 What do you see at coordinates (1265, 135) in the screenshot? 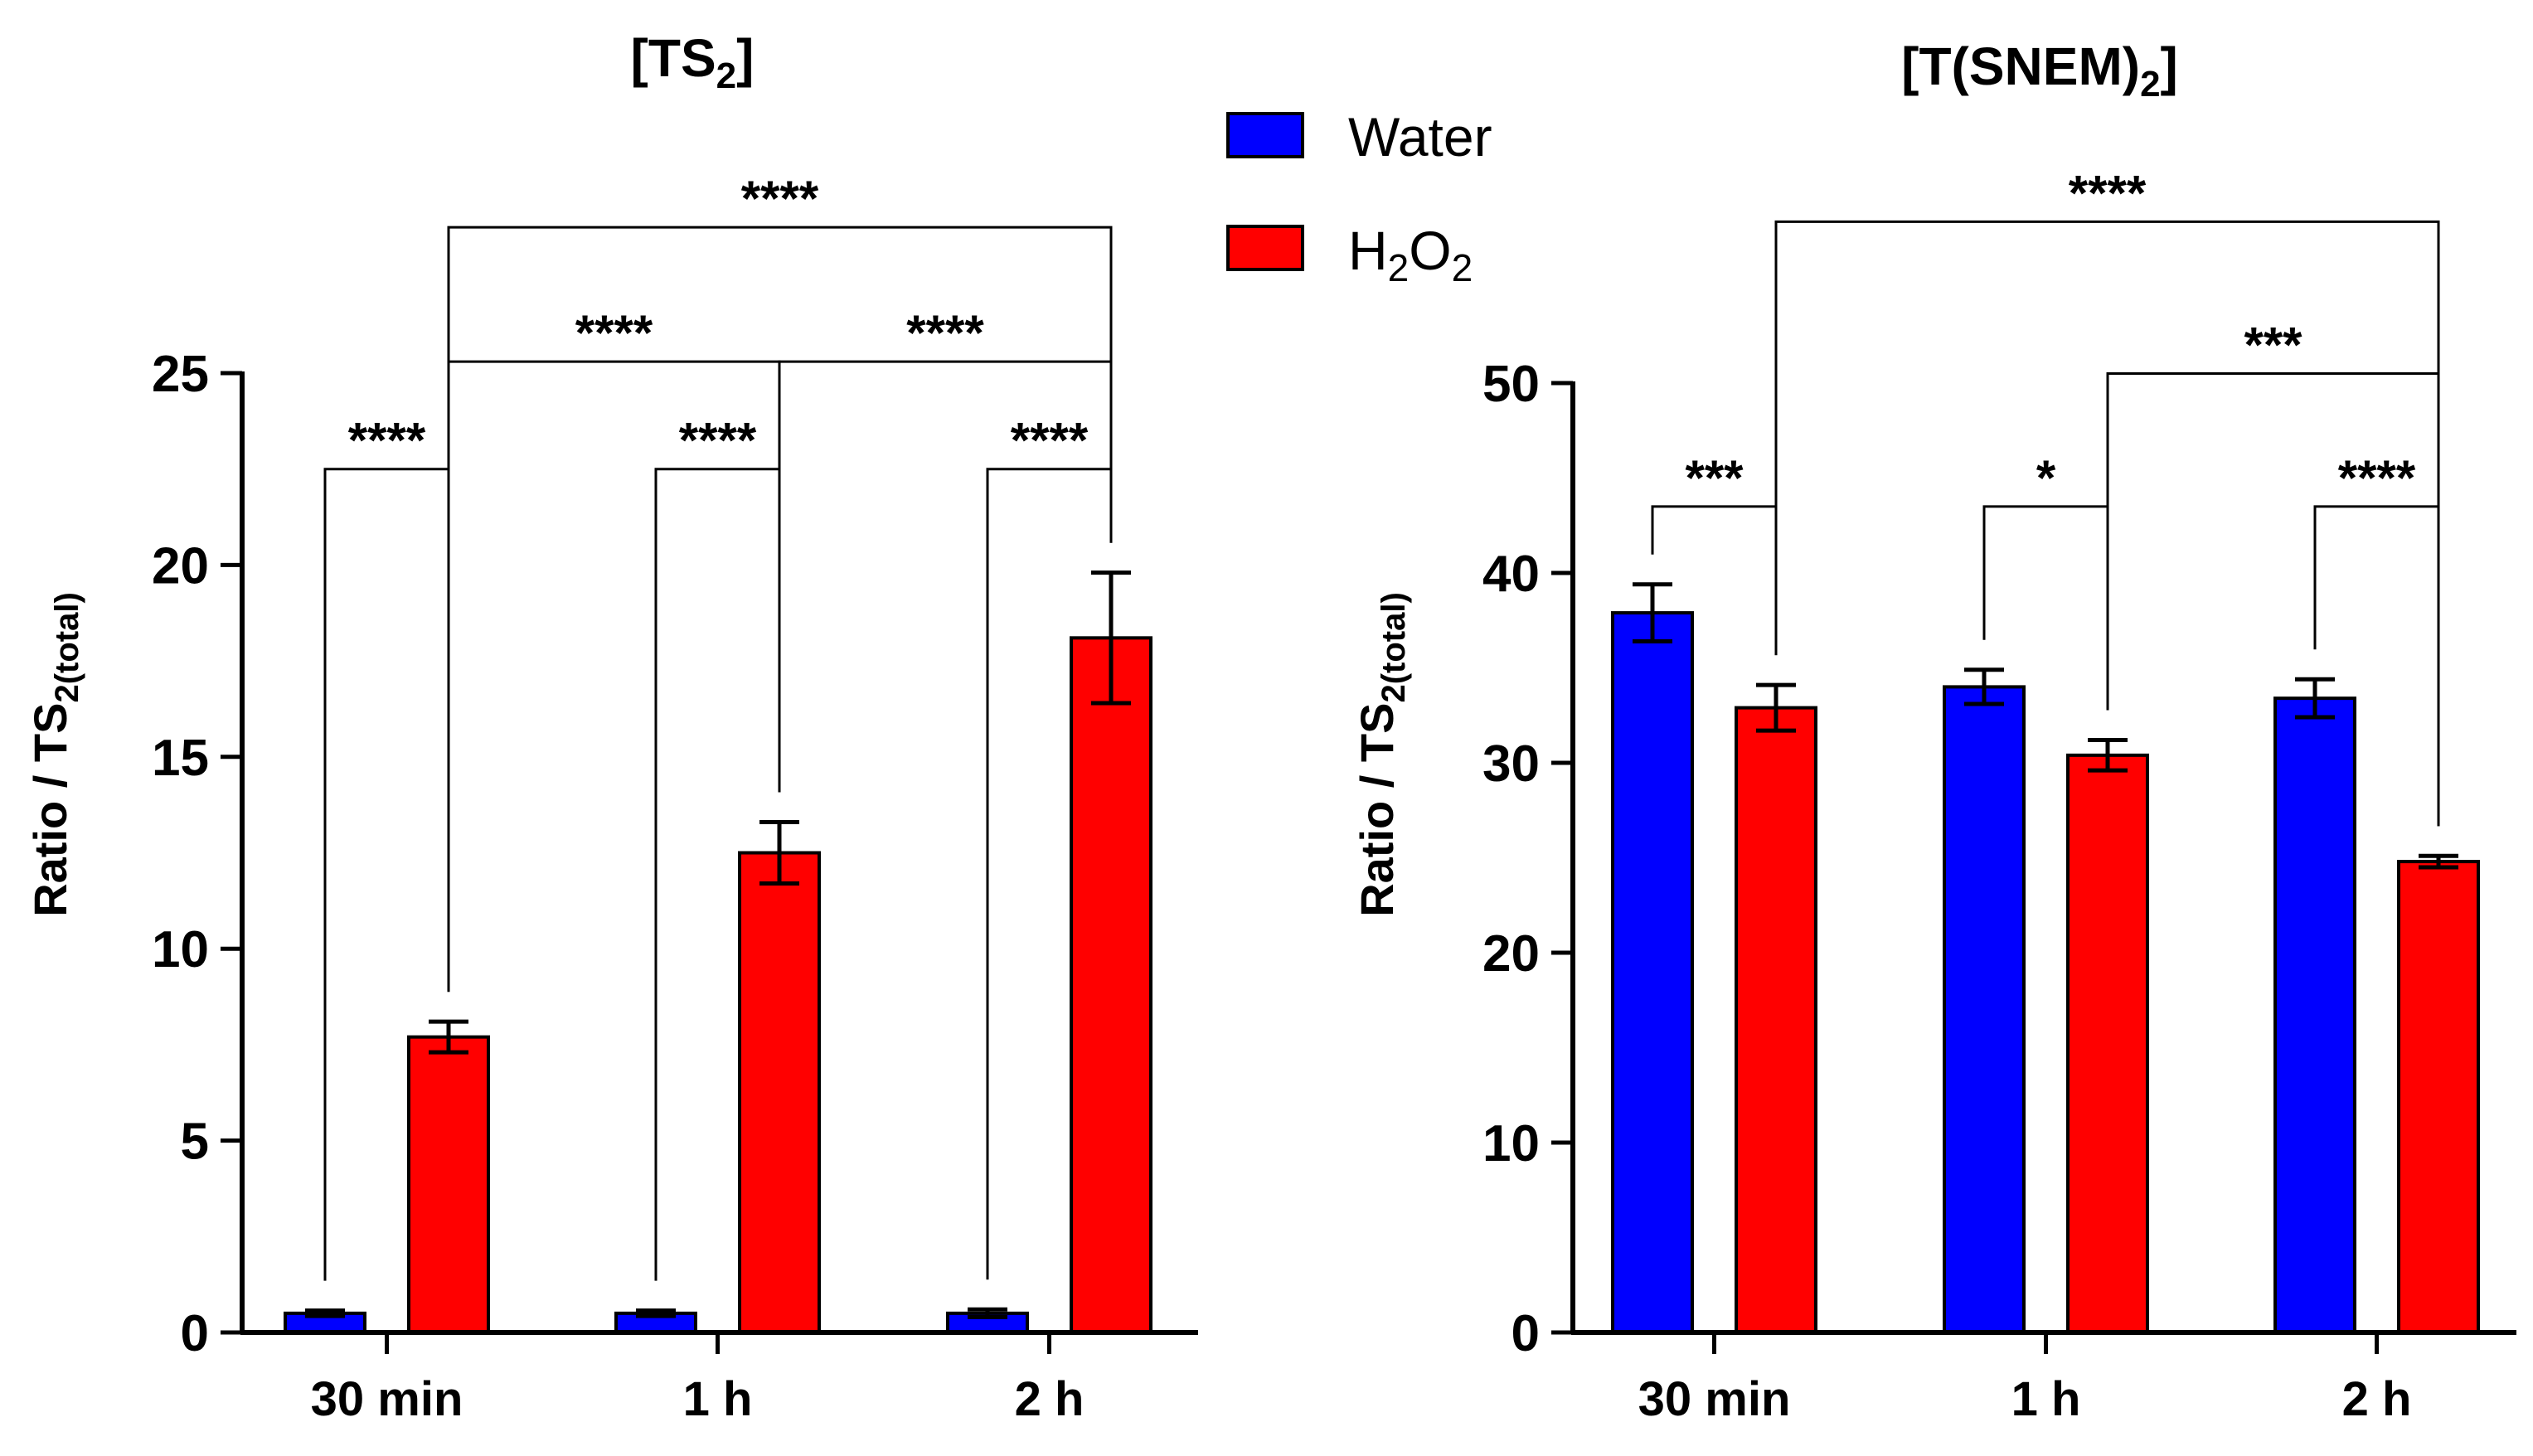
I see `legend-swatch-water` at bounding box center [1265, 135].